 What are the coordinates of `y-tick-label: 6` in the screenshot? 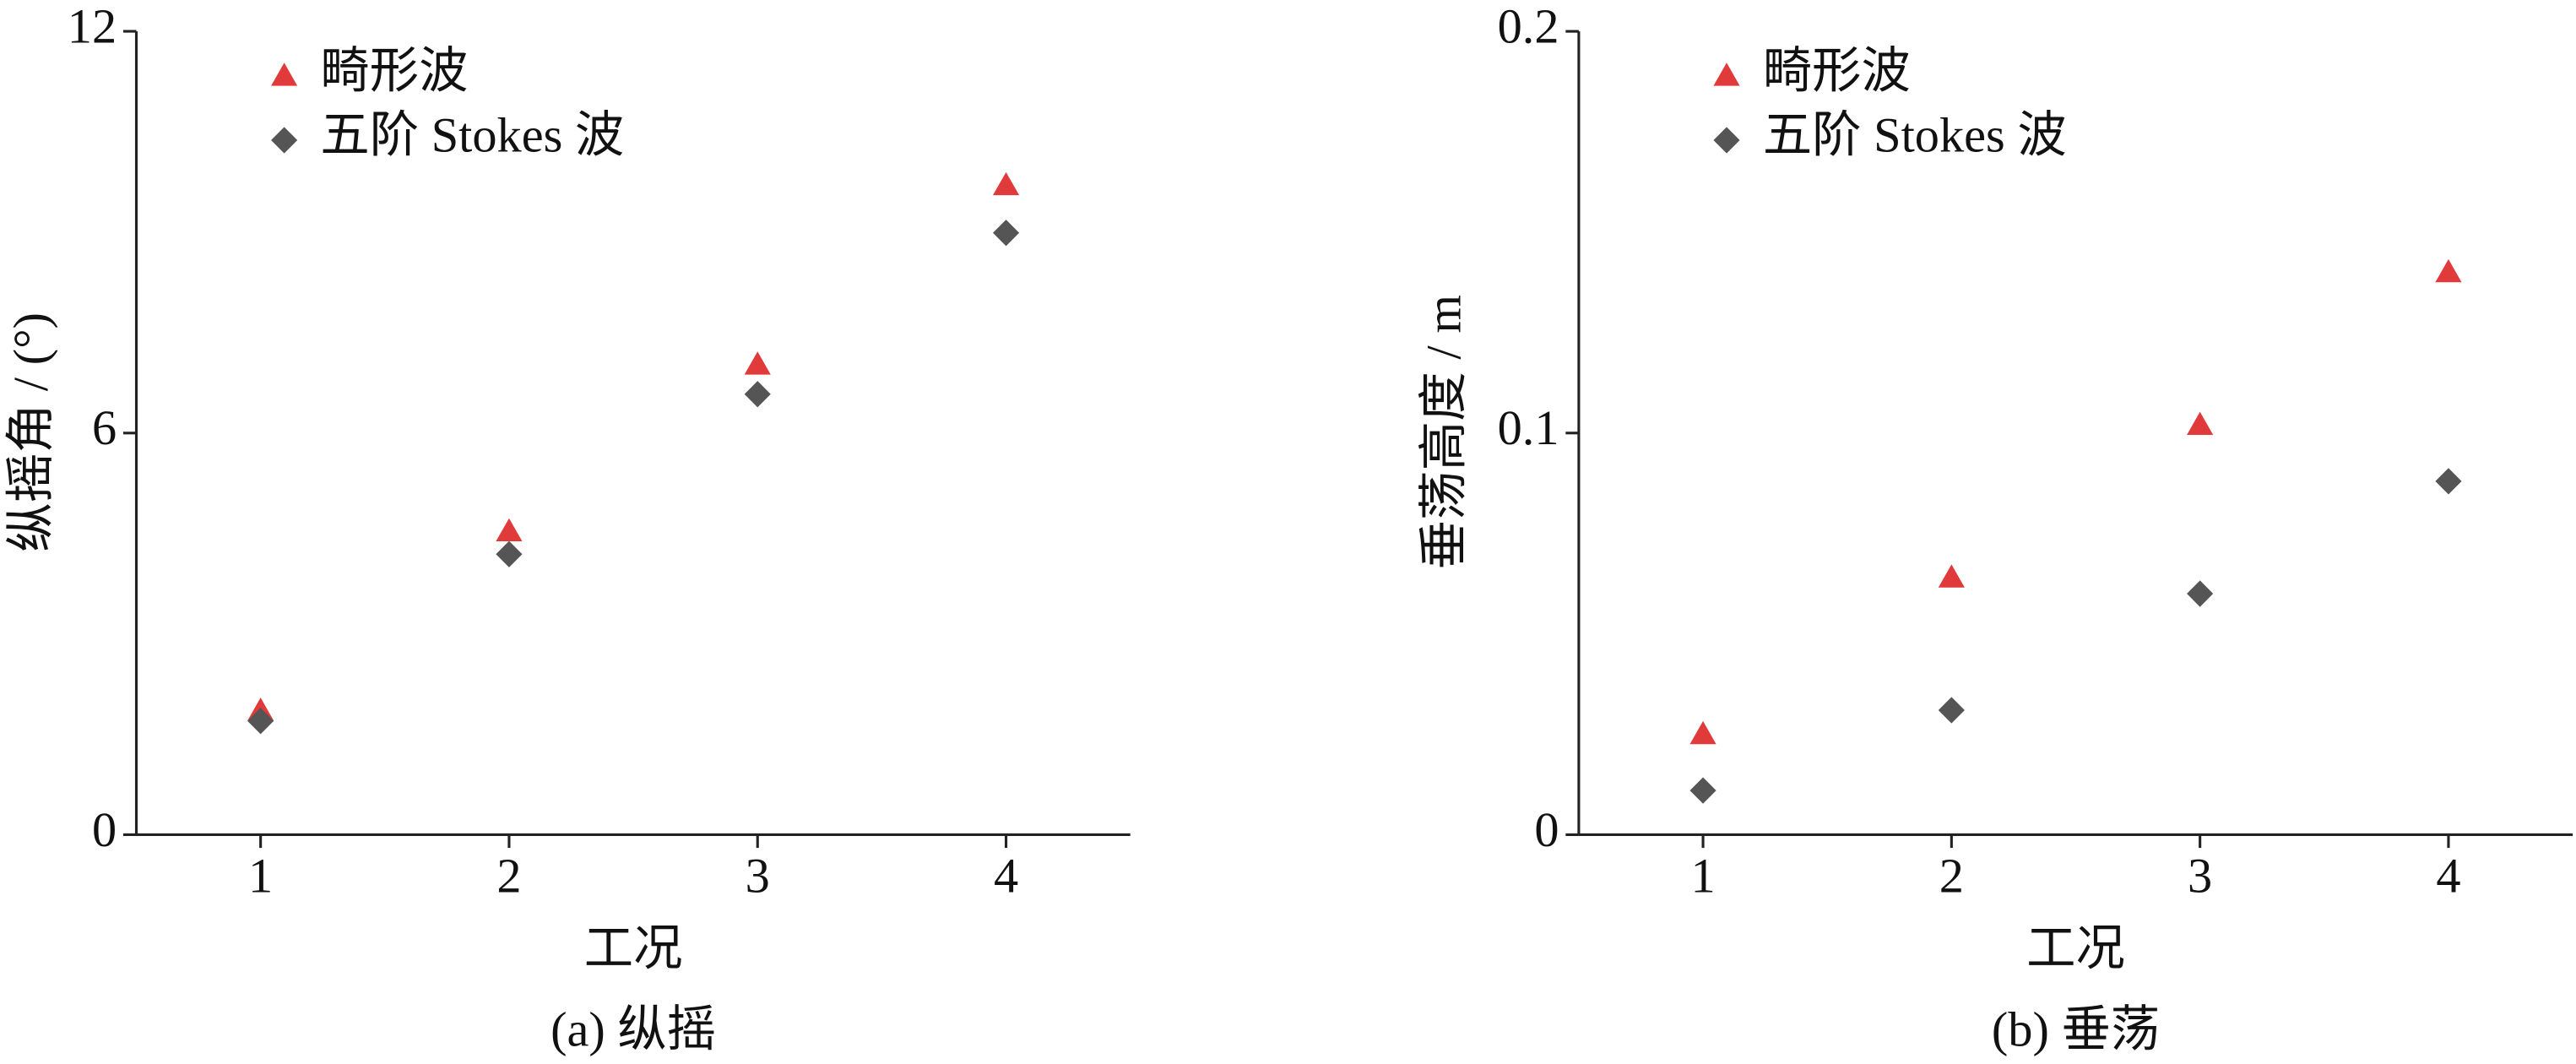 It's located at (105, 427).